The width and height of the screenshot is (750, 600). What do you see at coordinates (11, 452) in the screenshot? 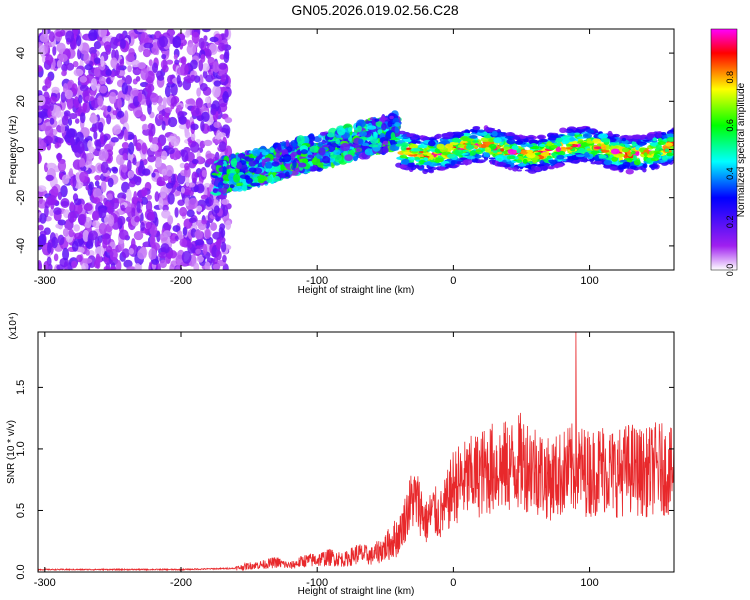
I see `snr-y-label: SNR (10 * v/v)` at bounding box center [11, 452].